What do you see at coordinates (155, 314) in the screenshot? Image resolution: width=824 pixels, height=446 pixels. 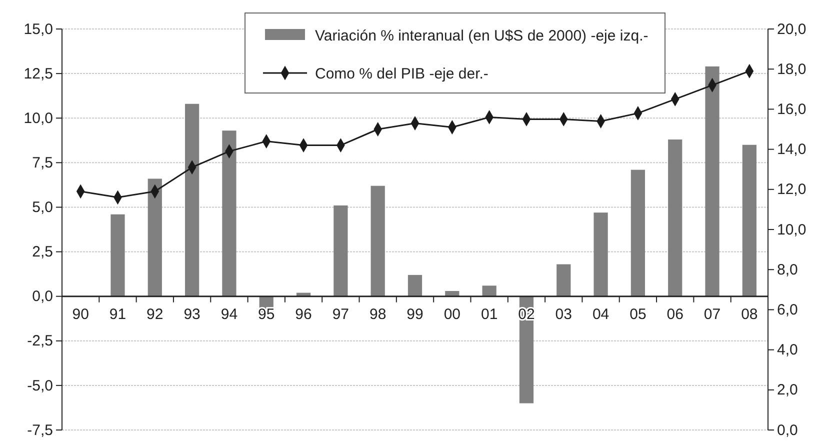 I see `x-tick-label: 92` at bounding box center [155, 314].